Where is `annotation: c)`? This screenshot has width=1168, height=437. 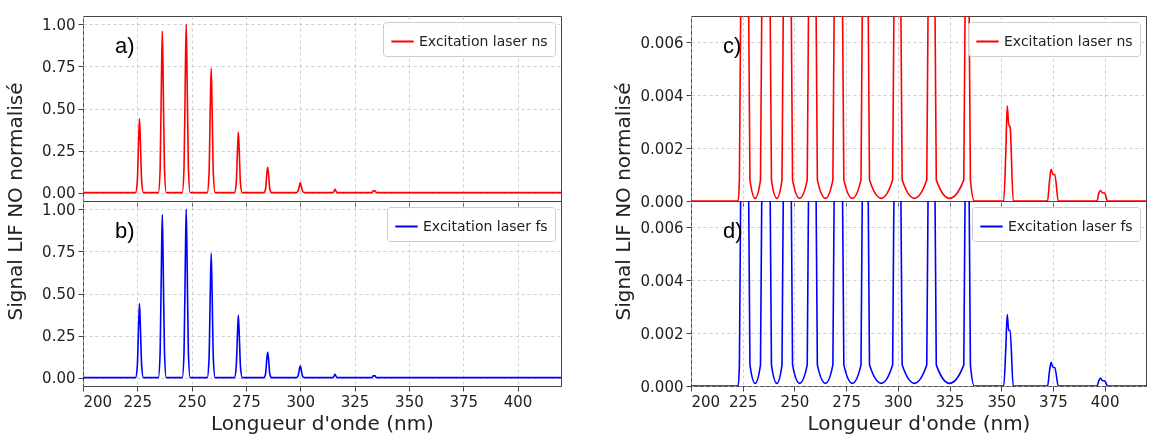 annotation: c) is located at coordinates (732, 45).